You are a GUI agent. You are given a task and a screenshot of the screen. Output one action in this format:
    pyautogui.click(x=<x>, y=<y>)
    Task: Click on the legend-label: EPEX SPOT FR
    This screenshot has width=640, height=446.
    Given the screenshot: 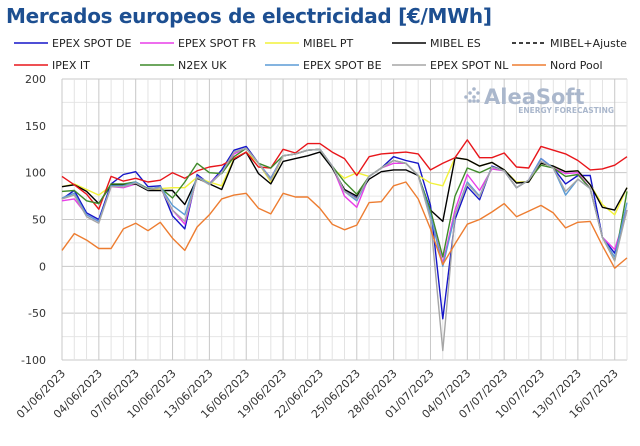 What is the action you would take?
    pyautogui.click(x=217, y=43)
    